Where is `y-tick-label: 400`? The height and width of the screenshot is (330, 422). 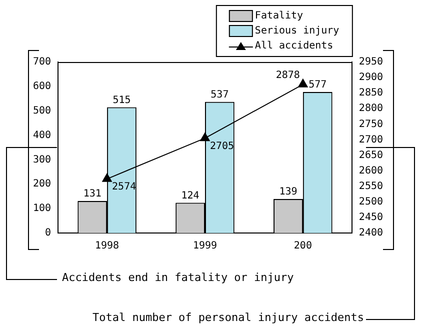
y-tick-label: 400 is located at coordinates (42, 135).